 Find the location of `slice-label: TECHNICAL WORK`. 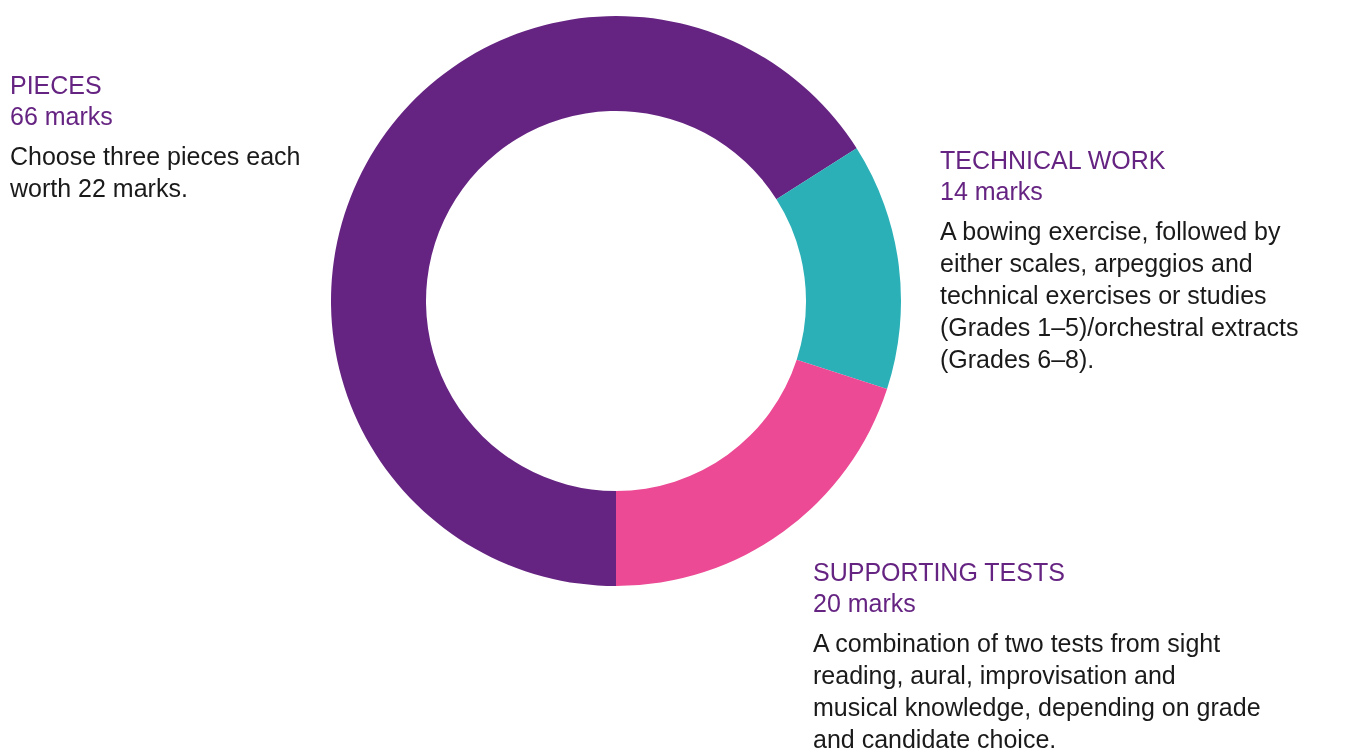

slice-label: TECHNICAL WORK is located at coordinates (1053, 160).